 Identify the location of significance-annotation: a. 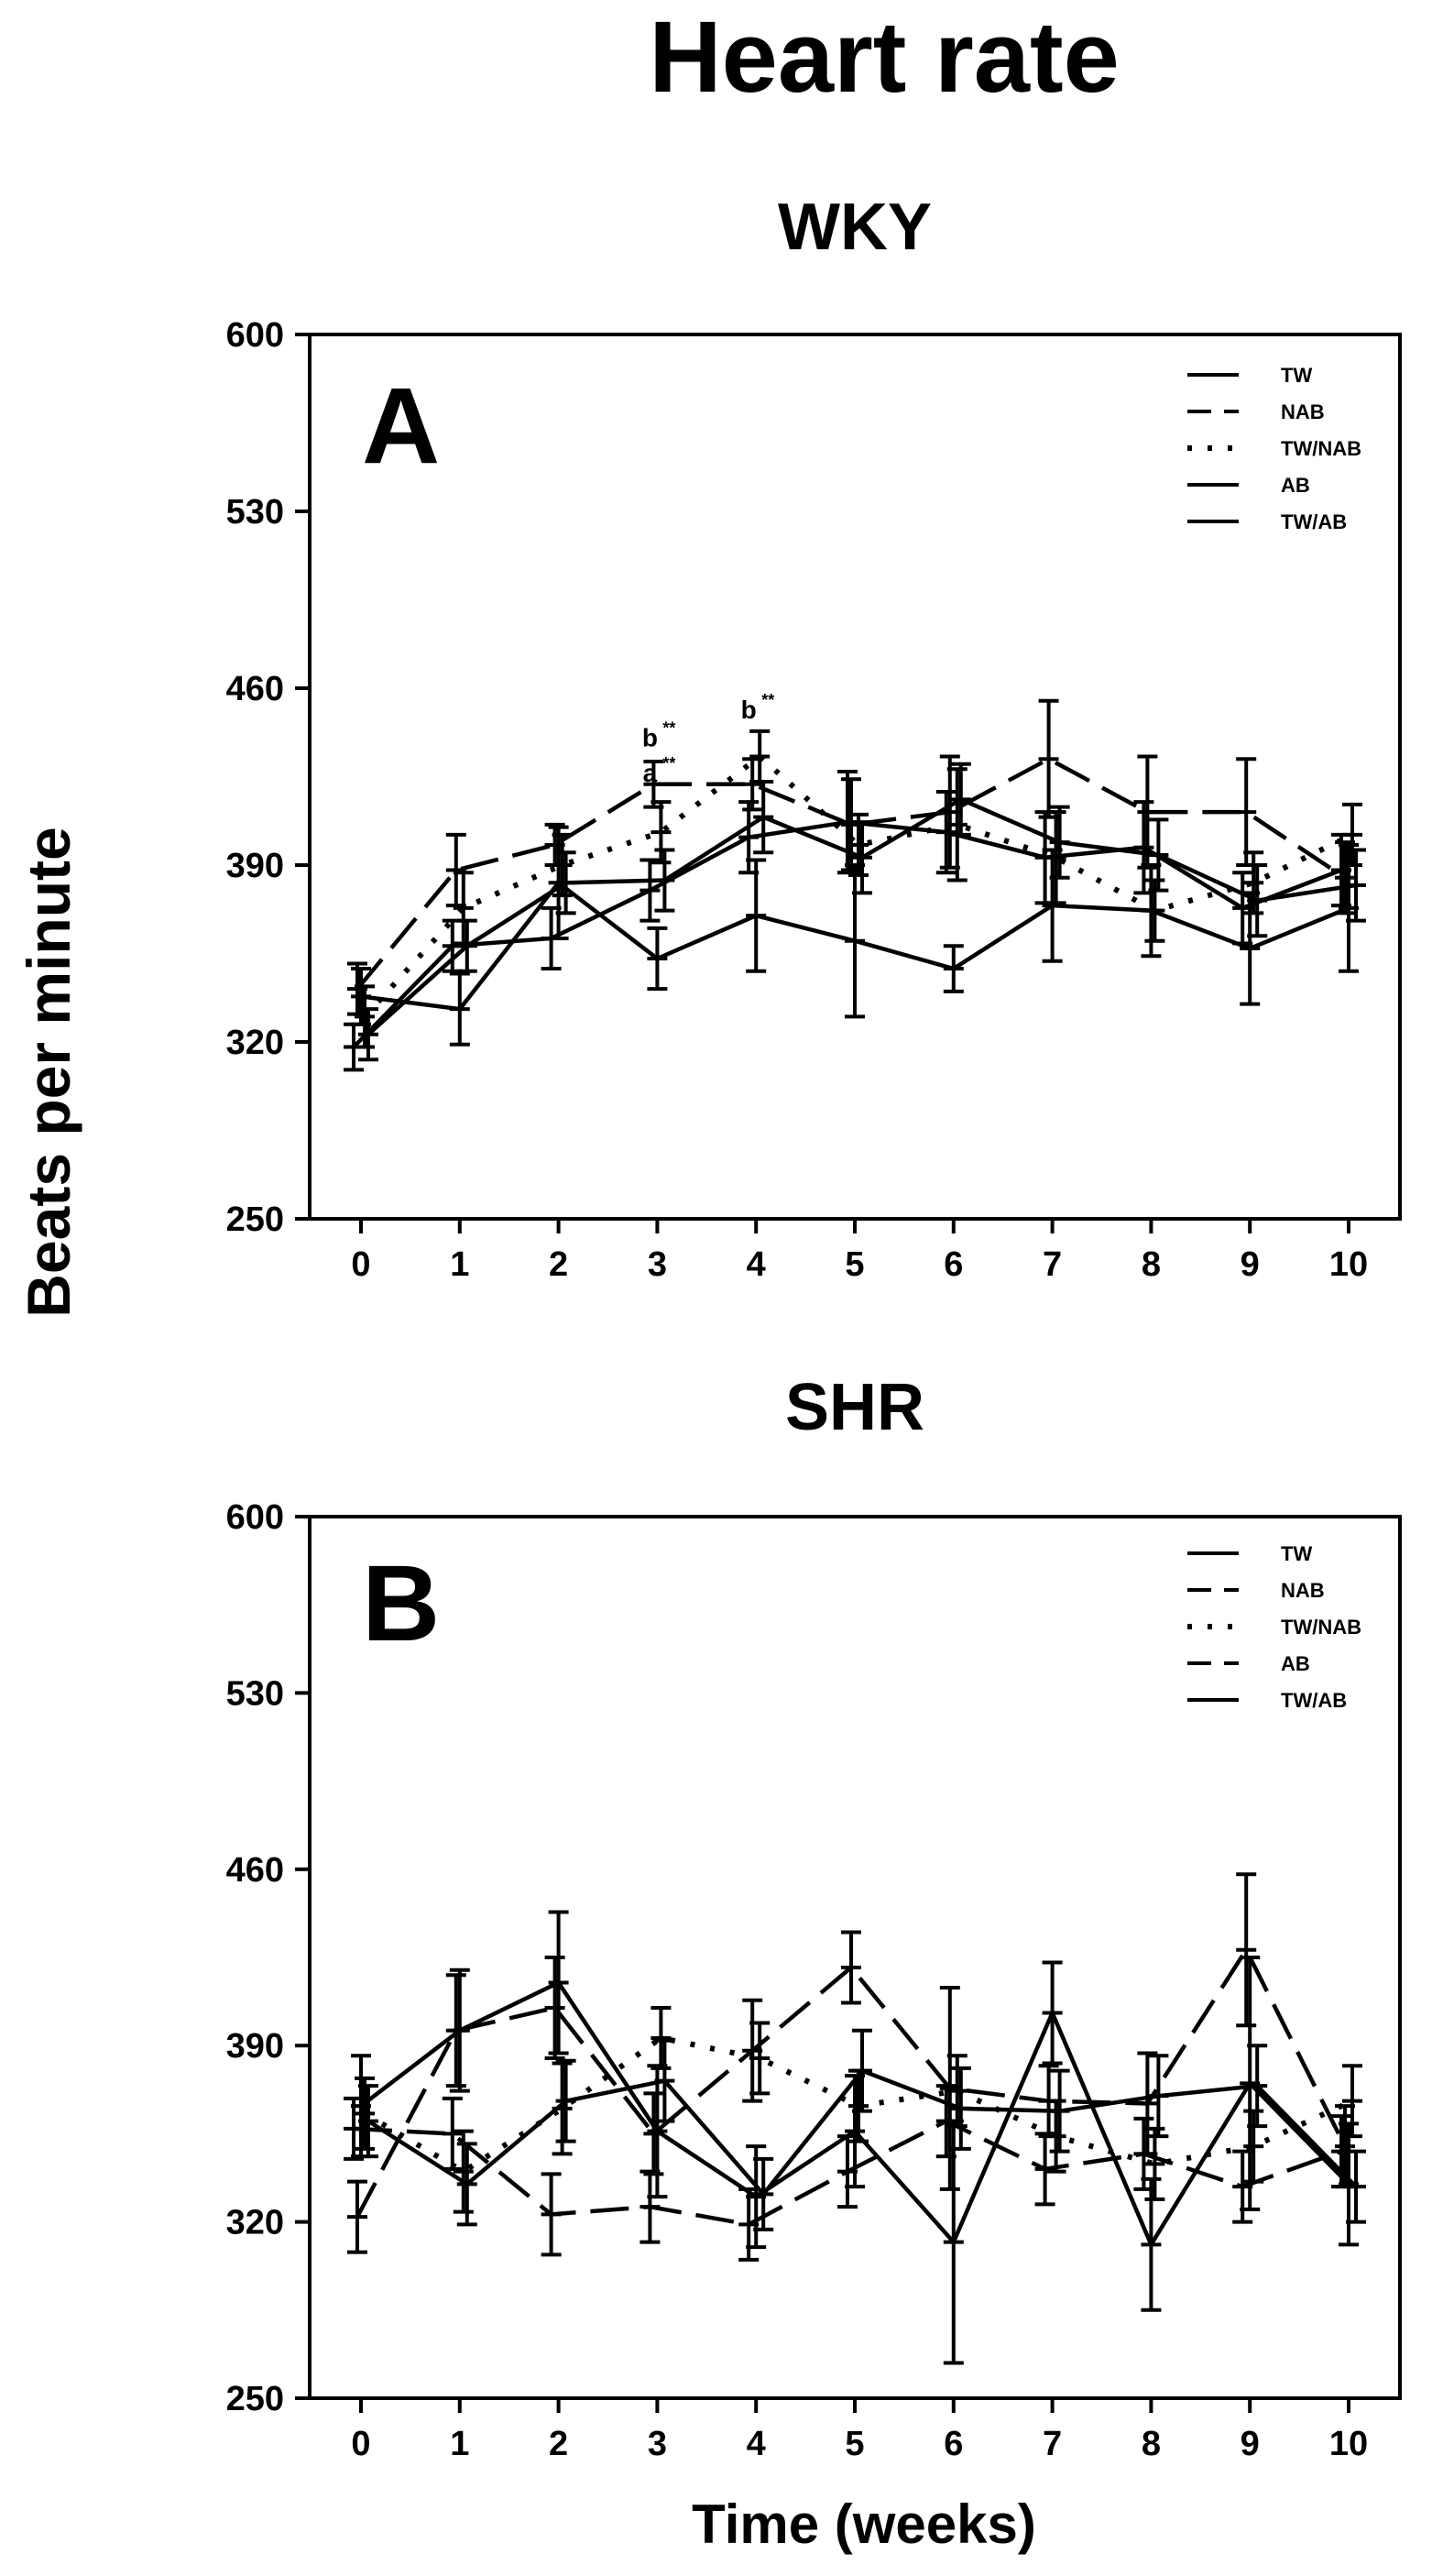
(651, 773).